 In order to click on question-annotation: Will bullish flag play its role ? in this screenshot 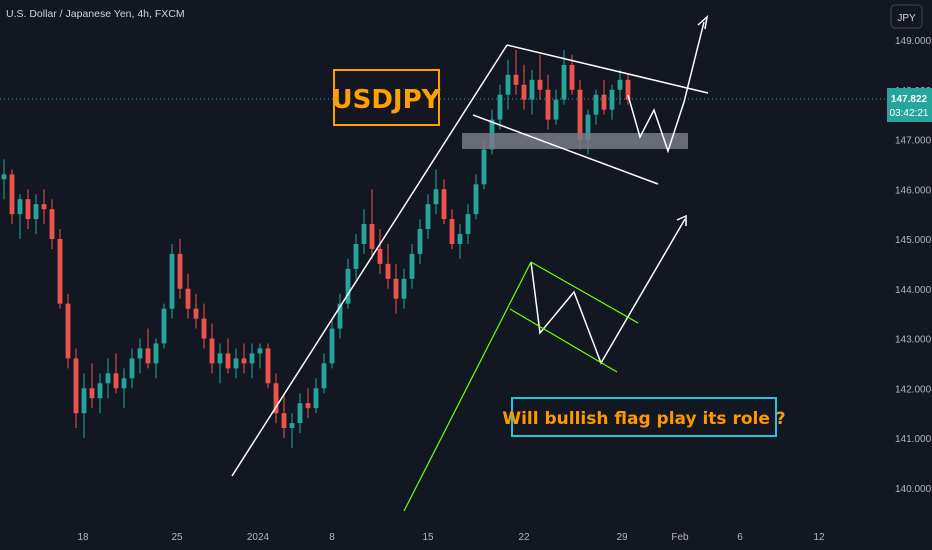, I will do `click(644, 417)`.